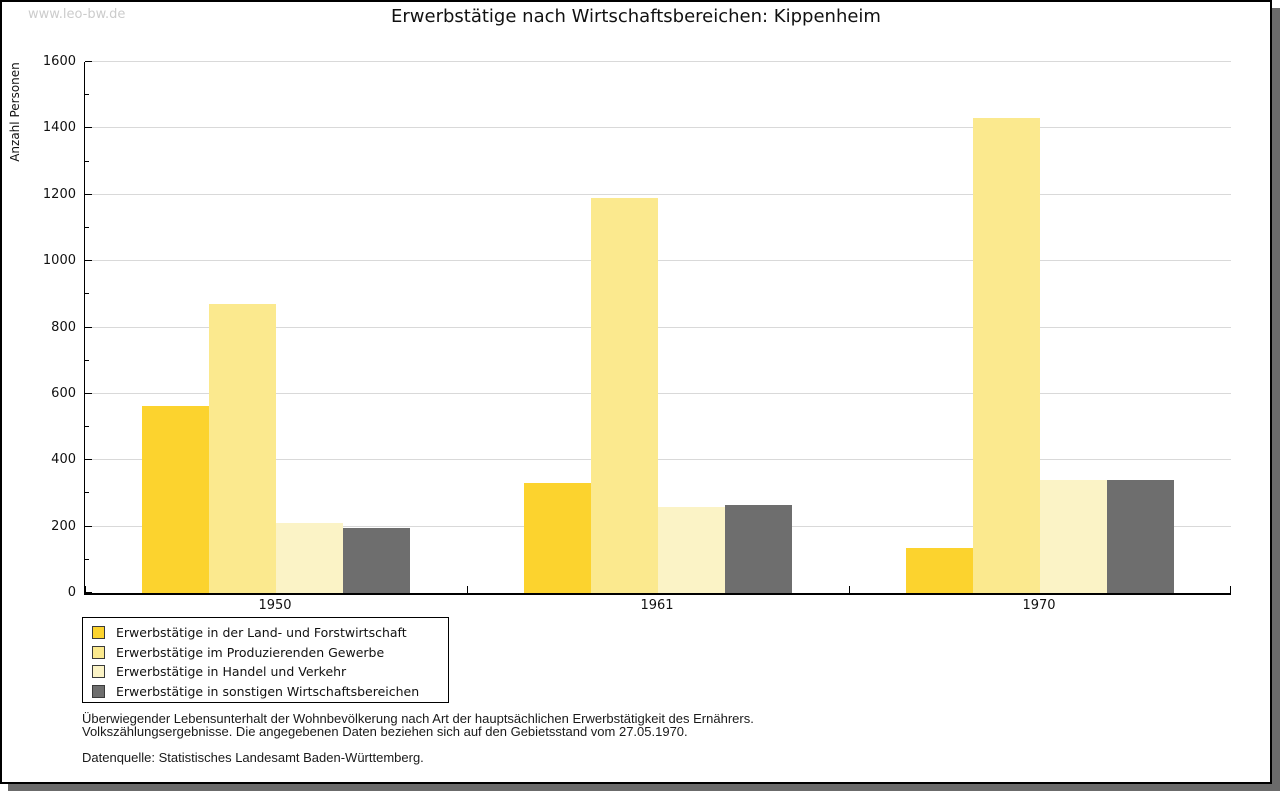  What do you see at coordinates (59, 261) in the screenshot?
I see `y-tick-label-1000: 1000` at bounding box center [59, 261].